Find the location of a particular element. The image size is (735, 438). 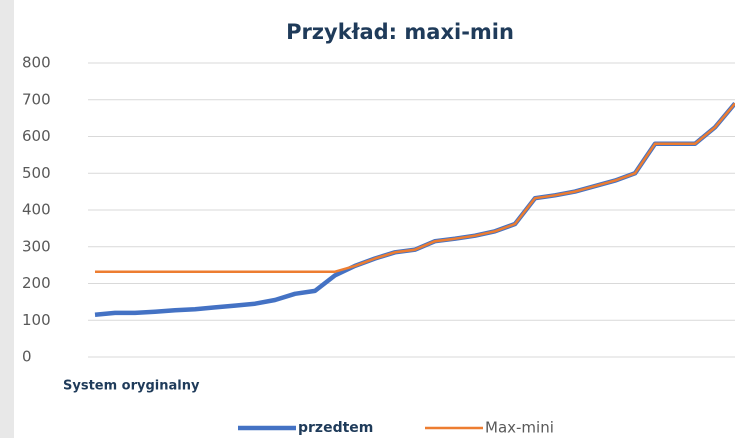

y-tick-label: 700 is located at coordinates (36, 99).